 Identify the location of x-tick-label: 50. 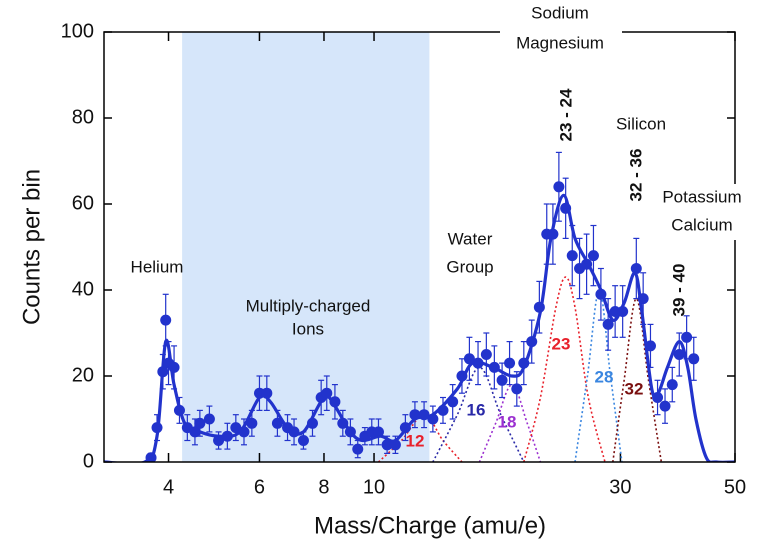
(735, 487).